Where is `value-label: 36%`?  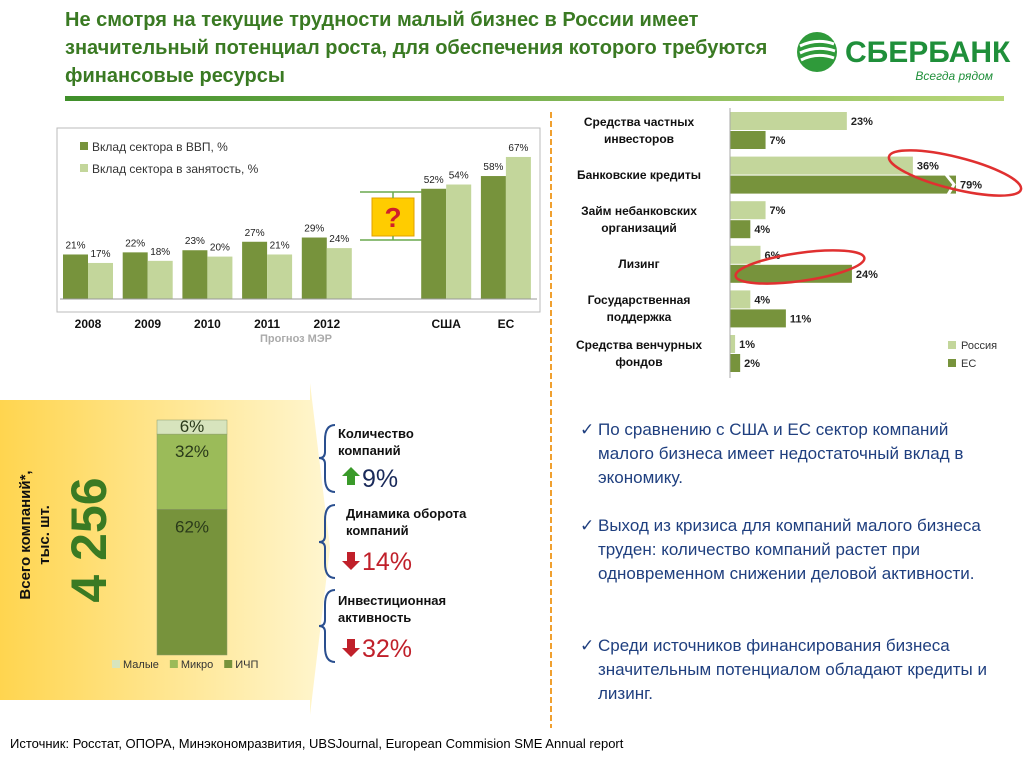
value-label: 36% is located at coordinates (928, 167).